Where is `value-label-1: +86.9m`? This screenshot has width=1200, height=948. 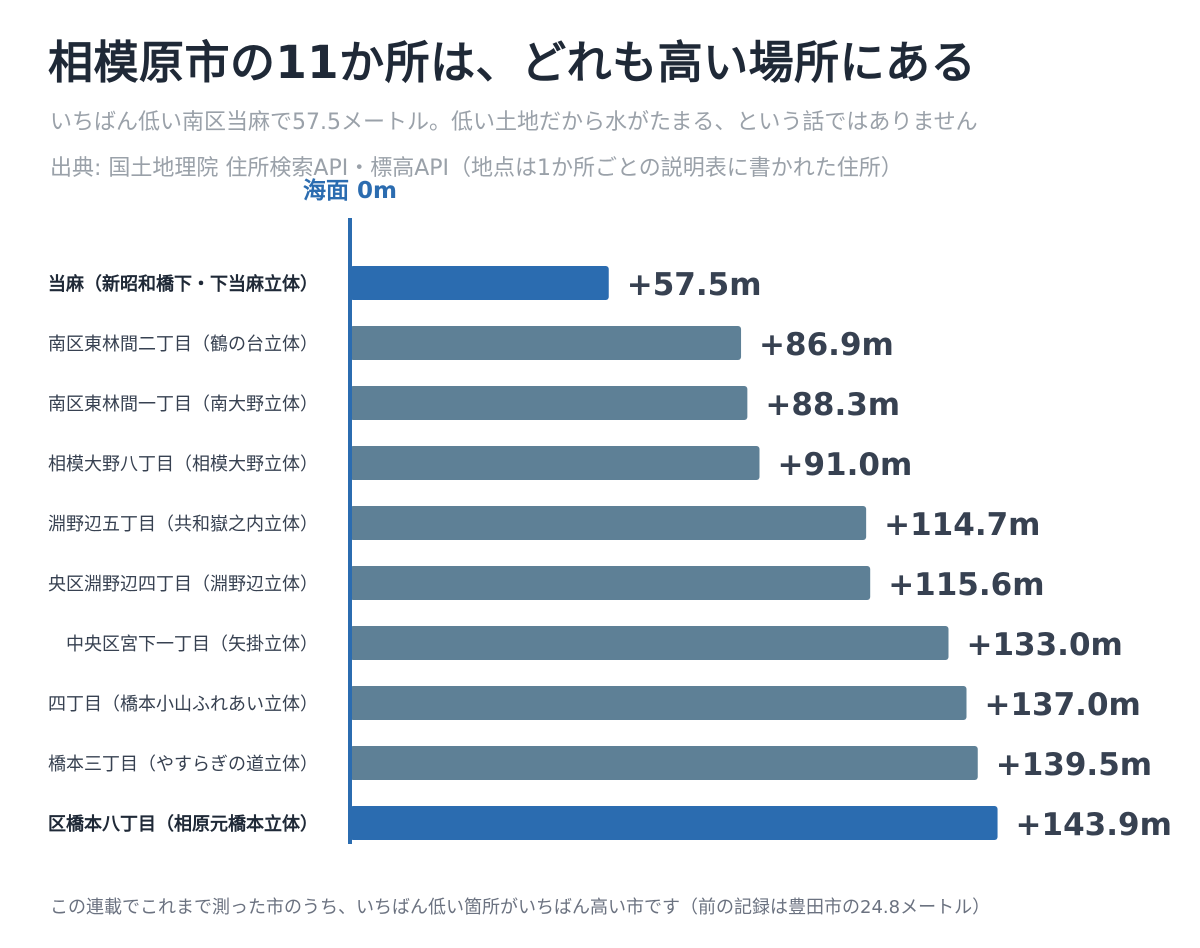
value-label-1: +86.9m is located at coordinates (826, 345).